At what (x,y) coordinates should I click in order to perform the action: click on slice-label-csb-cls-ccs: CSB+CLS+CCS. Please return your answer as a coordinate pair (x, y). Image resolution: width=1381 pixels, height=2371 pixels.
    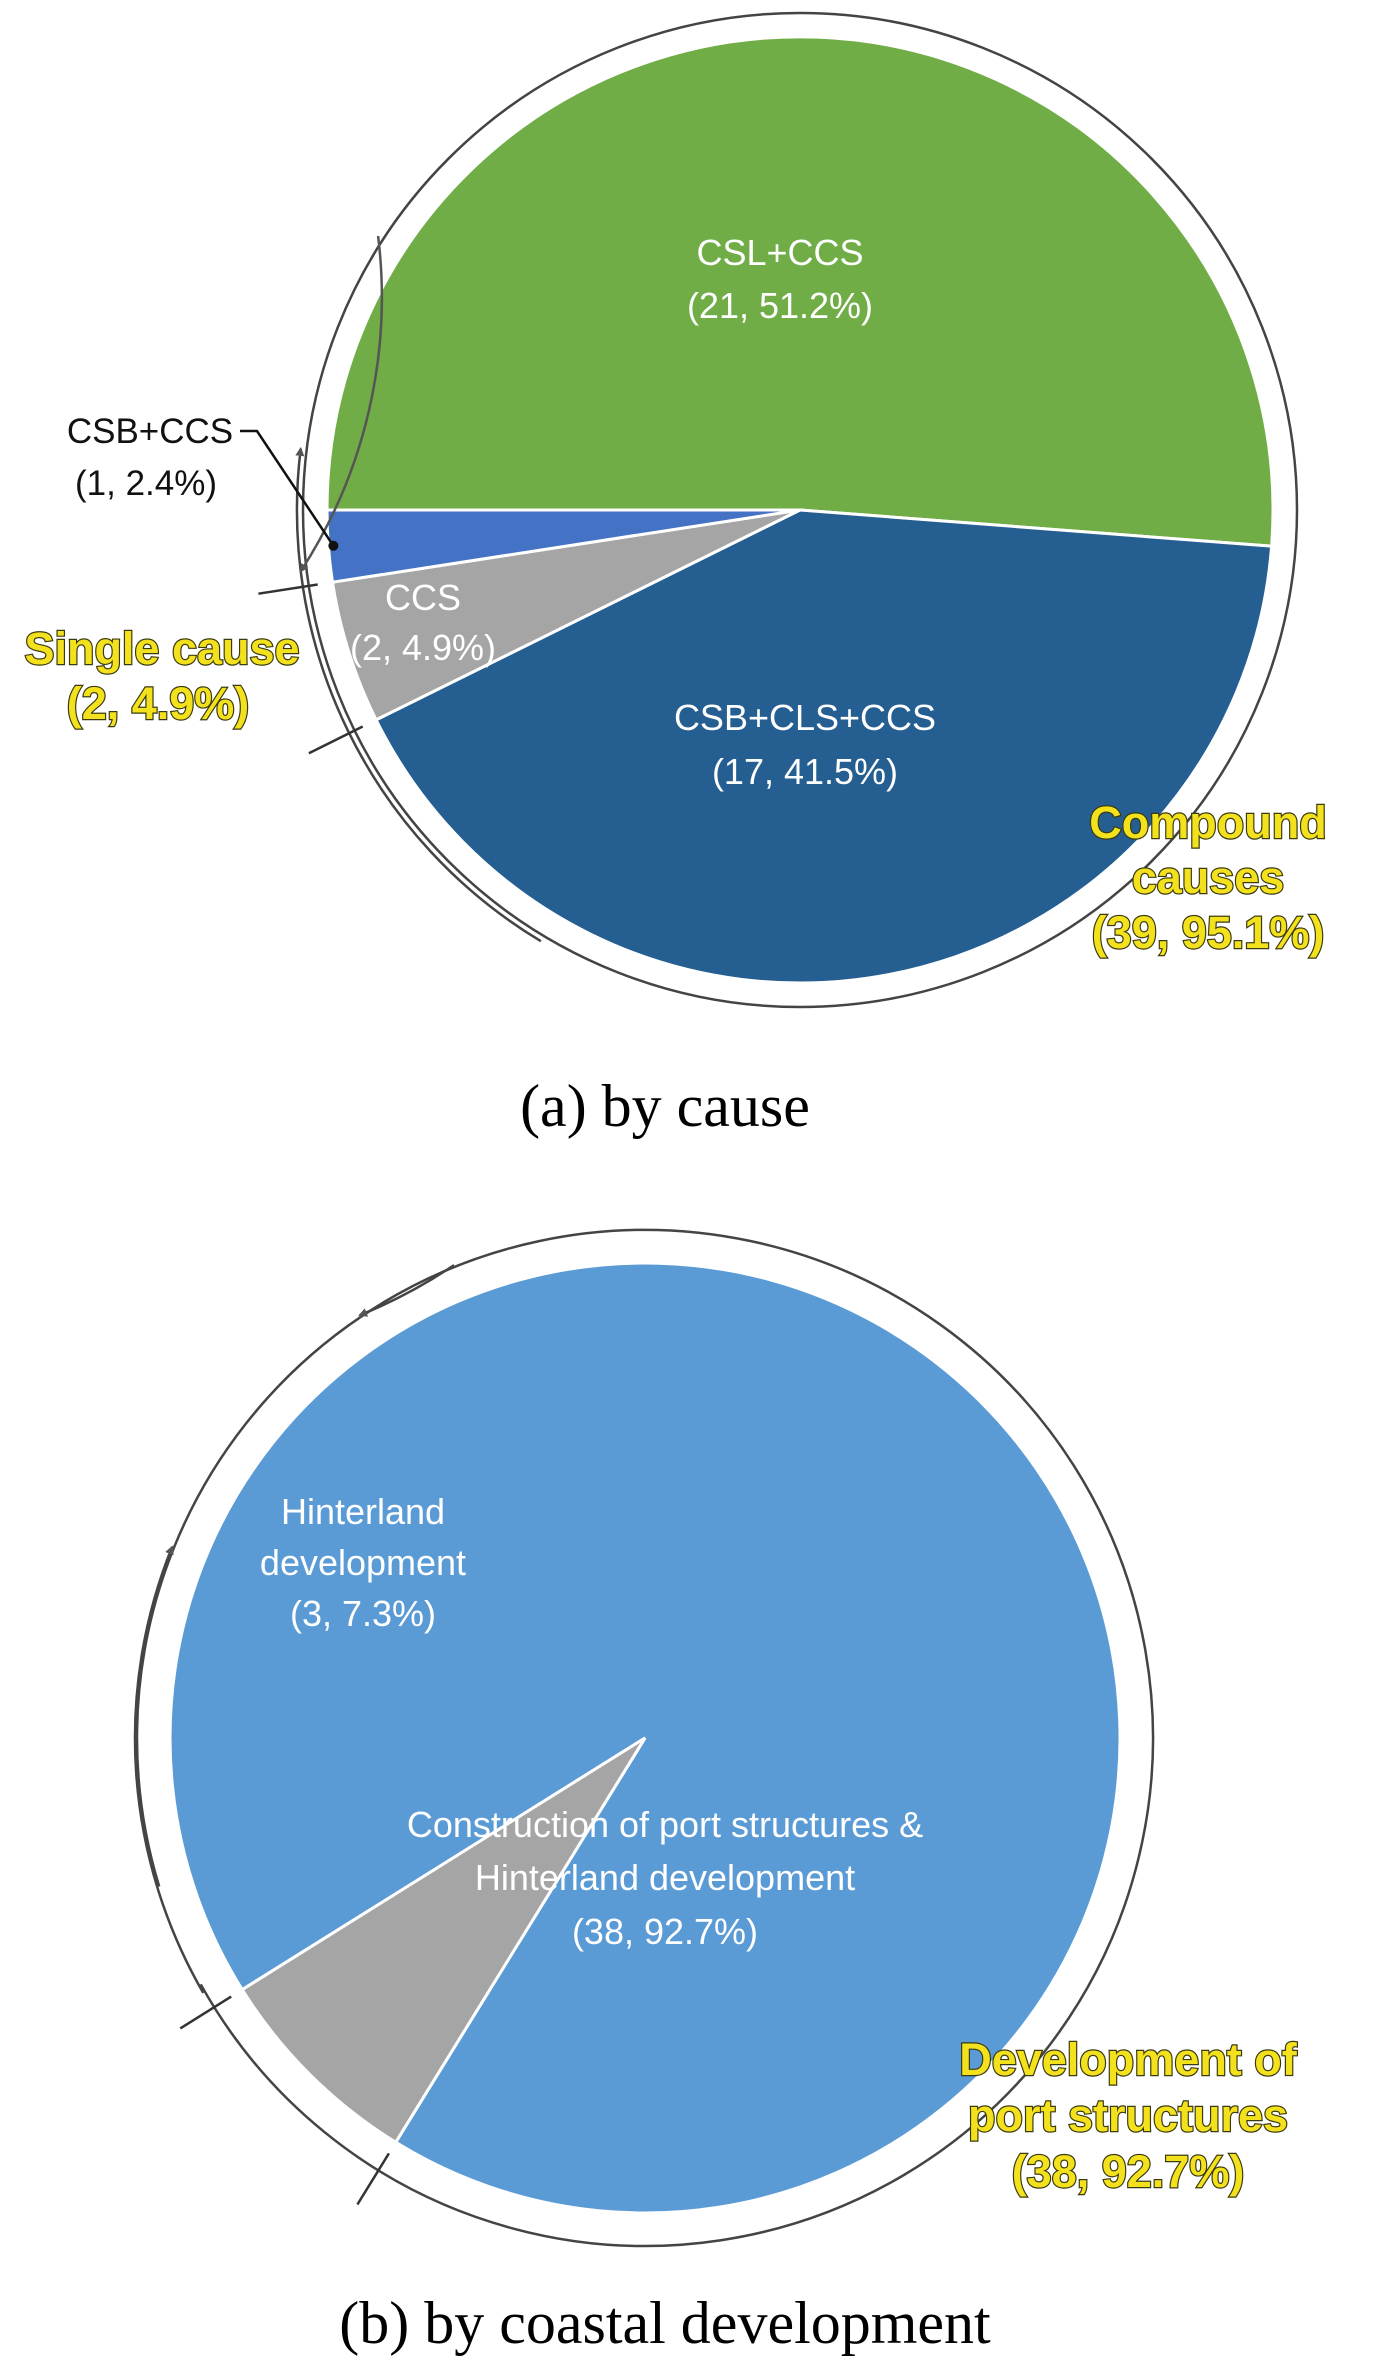
    Looking at the image, I should click on (805, 717).